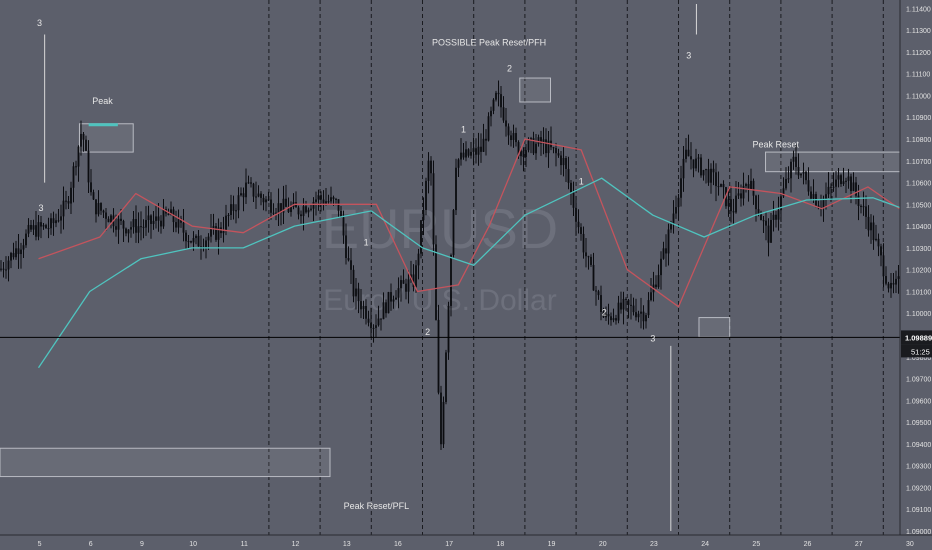  What do you see at coordinates (918, 488) in the screenshot?
I see `price-tick-label: 1.09200` at bounding box center [918, 488].